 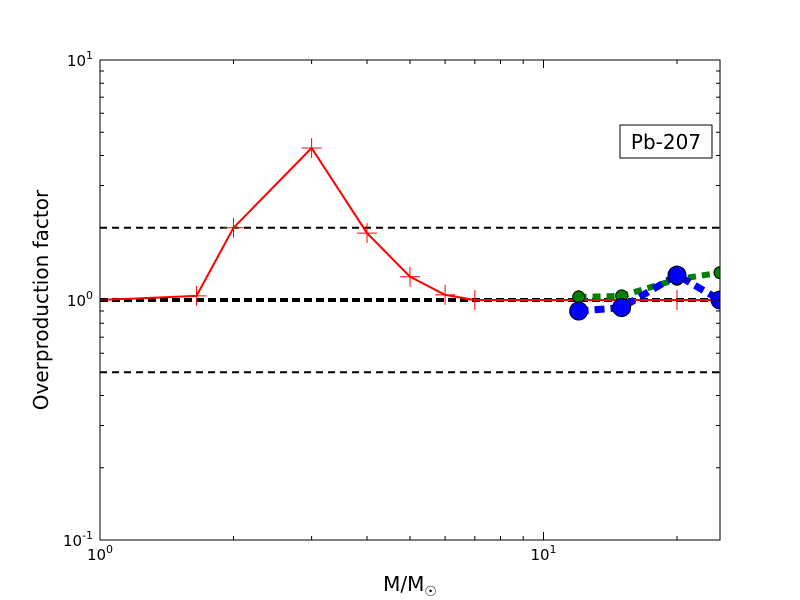 I want to click on y-tick-label-2: 10¹, so click(x=80, y=59).